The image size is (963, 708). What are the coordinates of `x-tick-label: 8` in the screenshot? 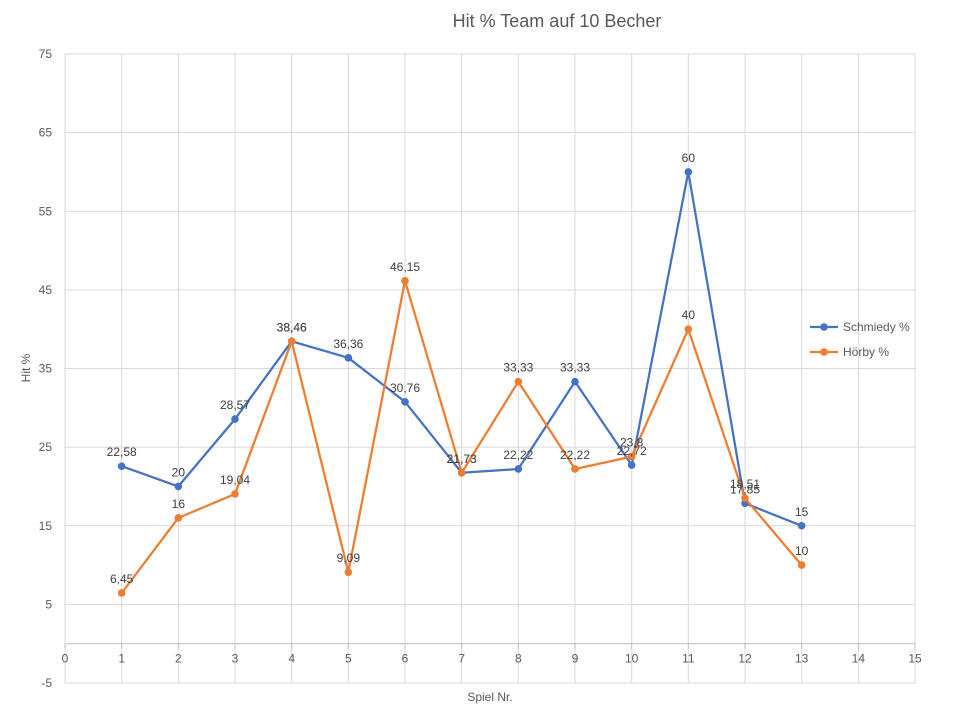 It's located at (518, 659).